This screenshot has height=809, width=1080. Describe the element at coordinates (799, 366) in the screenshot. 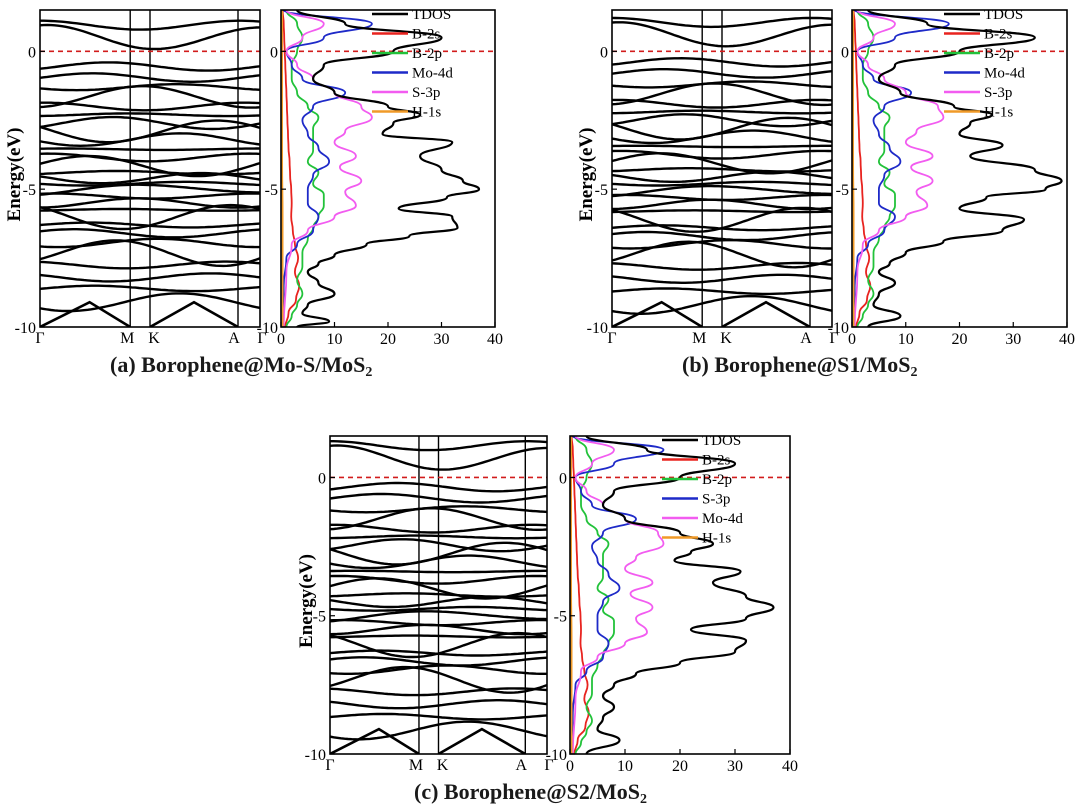

I see `caption-b: (b) Borophene@S1/MoS2` at that location.